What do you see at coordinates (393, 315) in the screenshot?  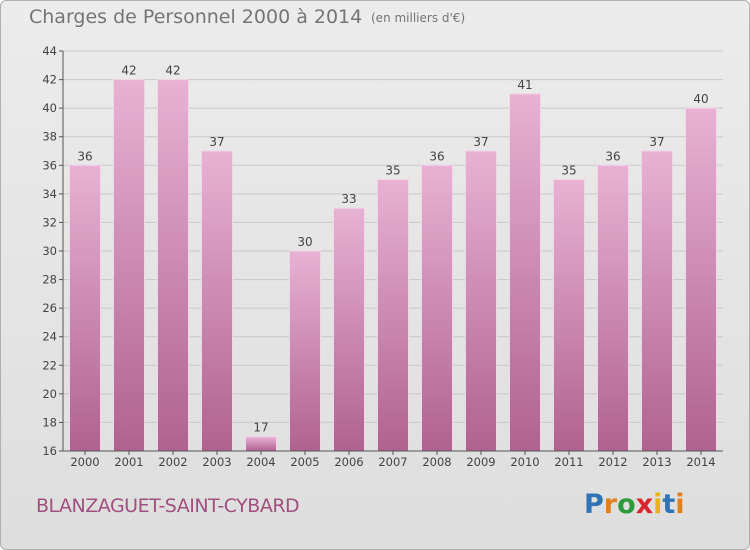 I see `bar-2007` at bounding box center [393, 315].